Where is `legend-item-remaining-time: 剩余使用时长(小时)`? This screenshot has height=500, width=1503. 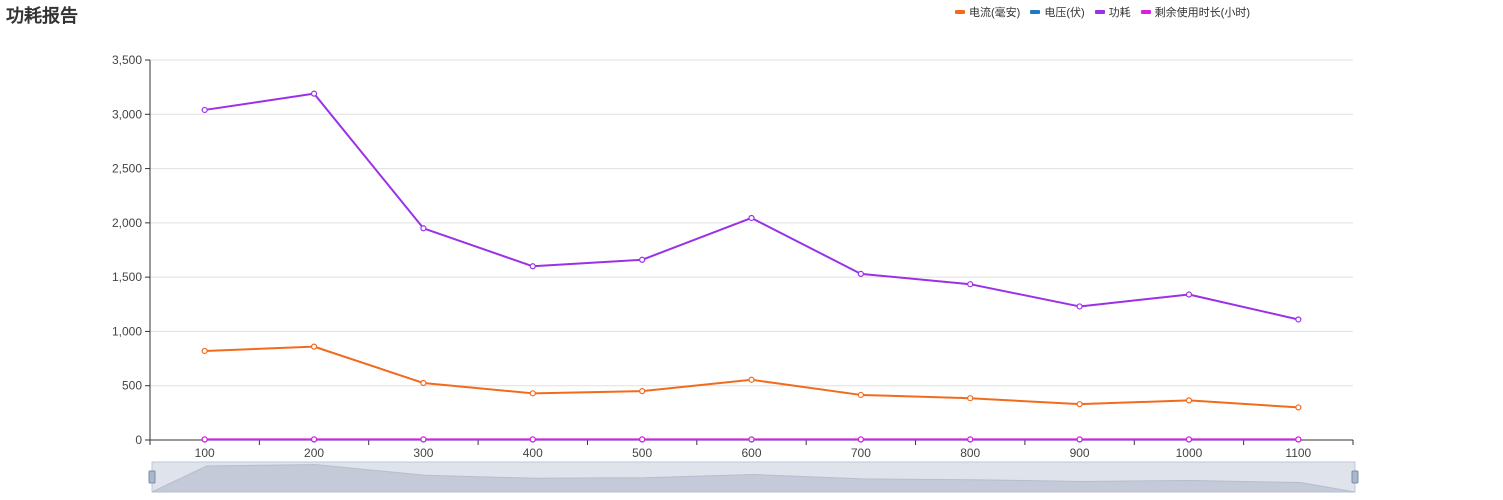
legend-item-remaining-time: 剩余使用时长(小时) is located at coordinates (1195, 12).